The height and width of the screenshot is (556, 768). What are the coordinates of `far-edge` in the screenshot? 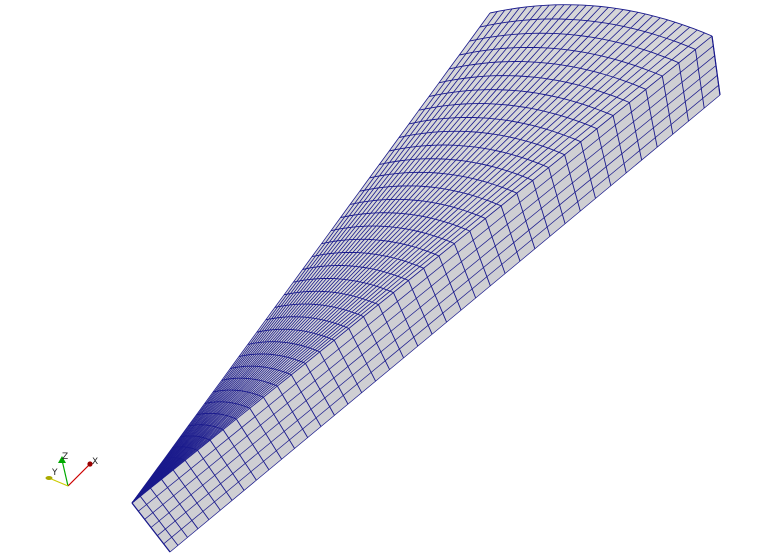 It's located at (716, 65).